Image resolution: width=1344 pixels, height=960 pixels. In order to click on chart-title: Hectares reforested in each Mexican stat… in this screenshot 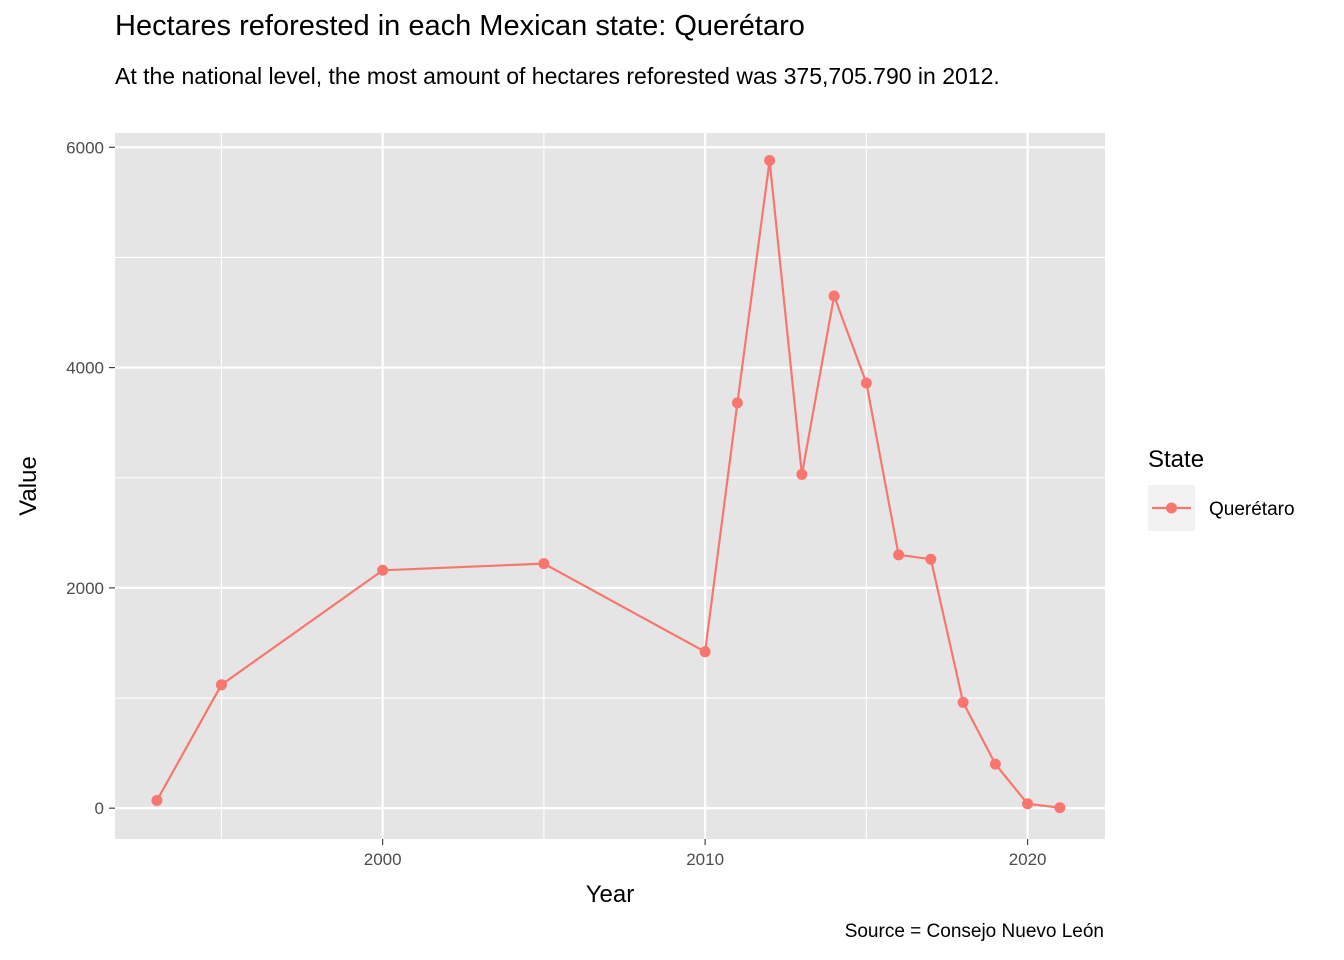, I will do `click(460, 26)`.